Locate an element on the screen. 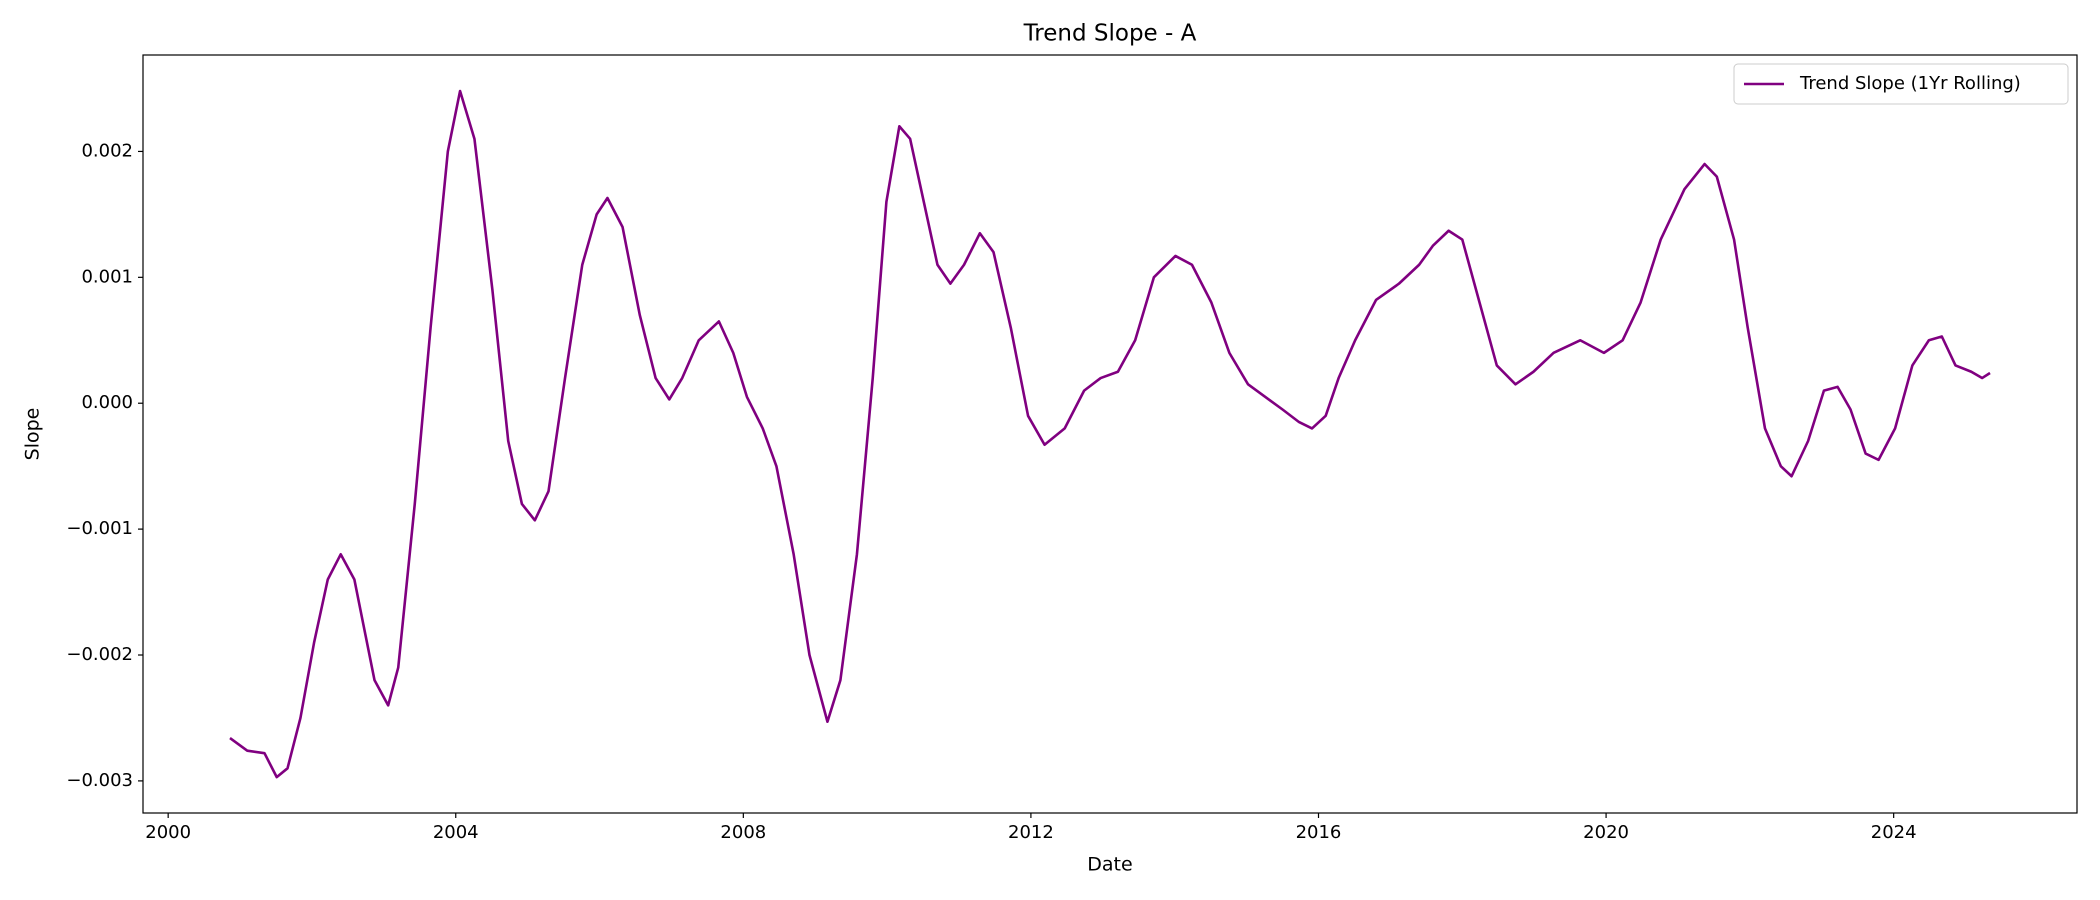 Image resolution: width=2100 pixels, height=900 pixels. y-tick-label: 0.000 is located at coordinates (107, 402).